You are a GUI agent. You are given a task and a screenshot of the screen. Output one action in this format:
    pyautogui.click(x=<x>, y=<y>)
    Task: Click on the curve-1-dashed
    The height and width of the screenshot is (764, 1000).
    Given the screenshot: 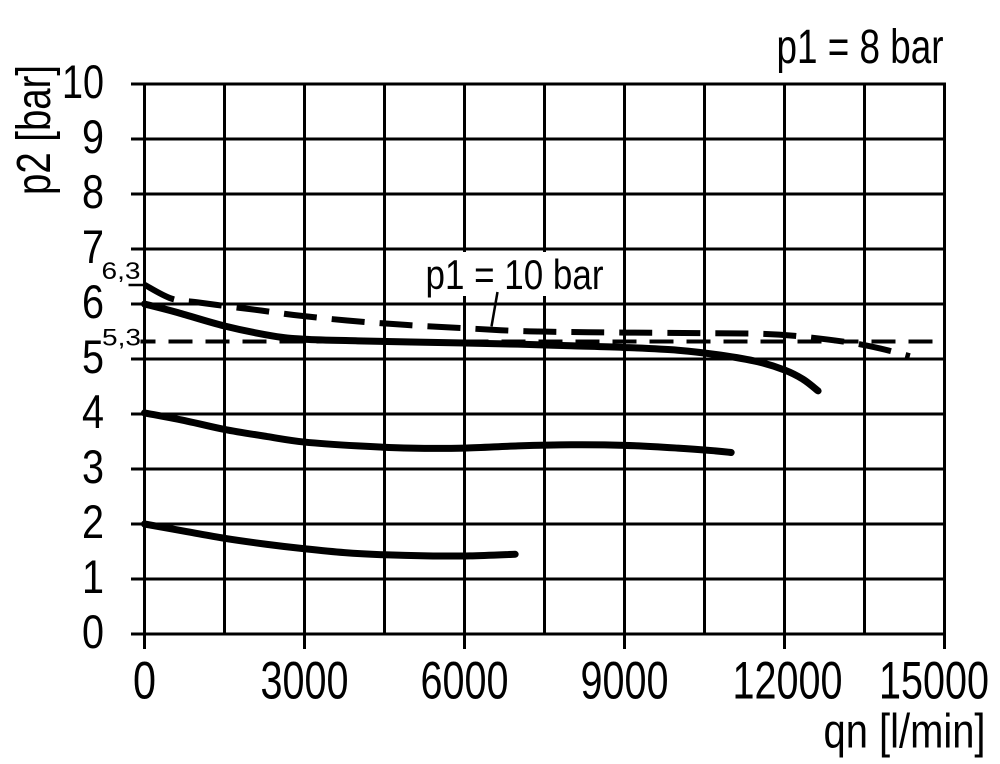 What is the action you would take?
    pyautogui.click(x=527, y=321)
    